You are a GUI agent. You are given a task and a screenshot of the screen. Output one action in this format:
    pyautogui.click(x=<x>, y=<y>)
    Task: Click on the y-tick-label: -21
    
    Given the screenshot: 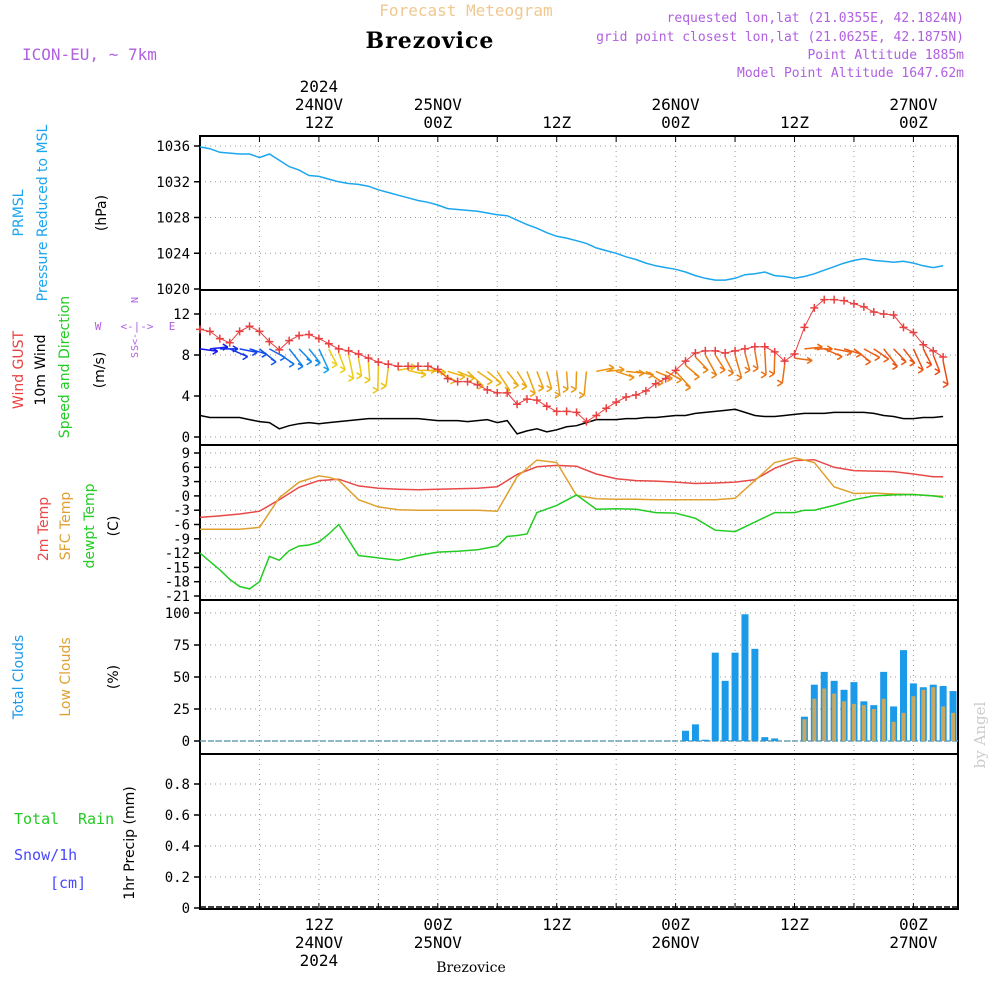 What is the action you would take?
    pyautogui.click(x=177, y=597)
    